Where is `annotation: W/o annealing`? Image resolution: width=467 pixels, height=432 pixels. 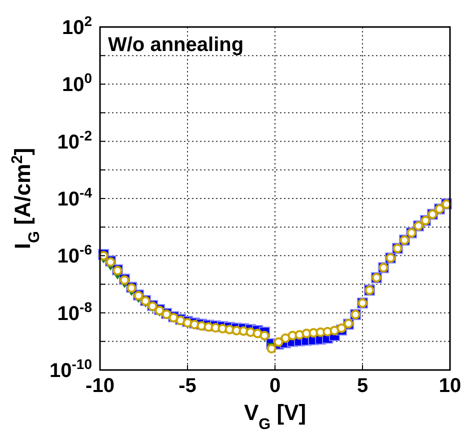
annotation: W/o annealing is located at coordinates (176, 45).